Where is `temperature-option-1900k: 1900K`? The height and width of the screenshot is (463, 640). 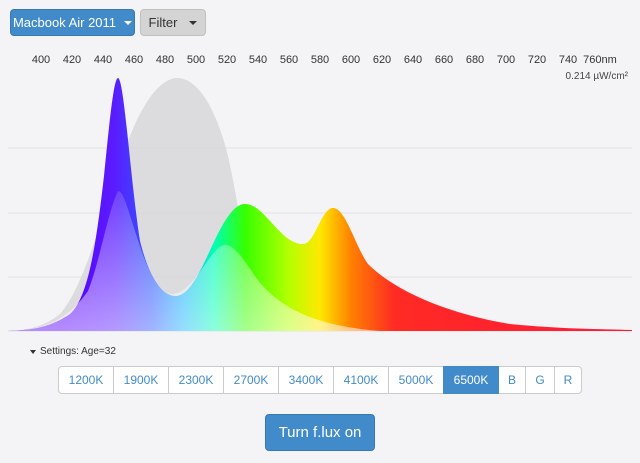
temperature-option-1900k: 1900K is located at coordinates (141, 380).